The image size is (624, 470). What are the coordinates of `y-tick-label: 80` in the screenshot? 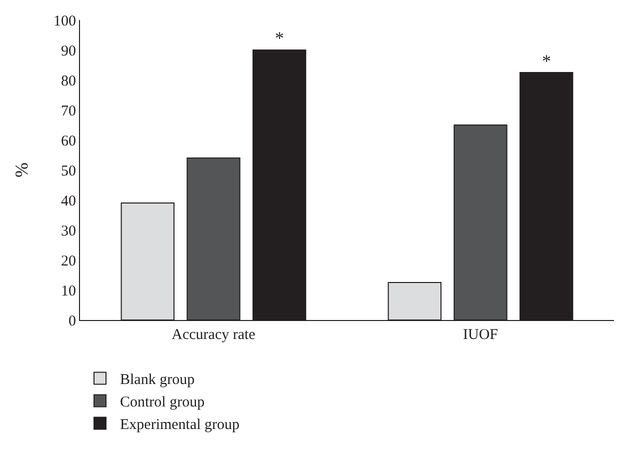 It's located at (68, 81).